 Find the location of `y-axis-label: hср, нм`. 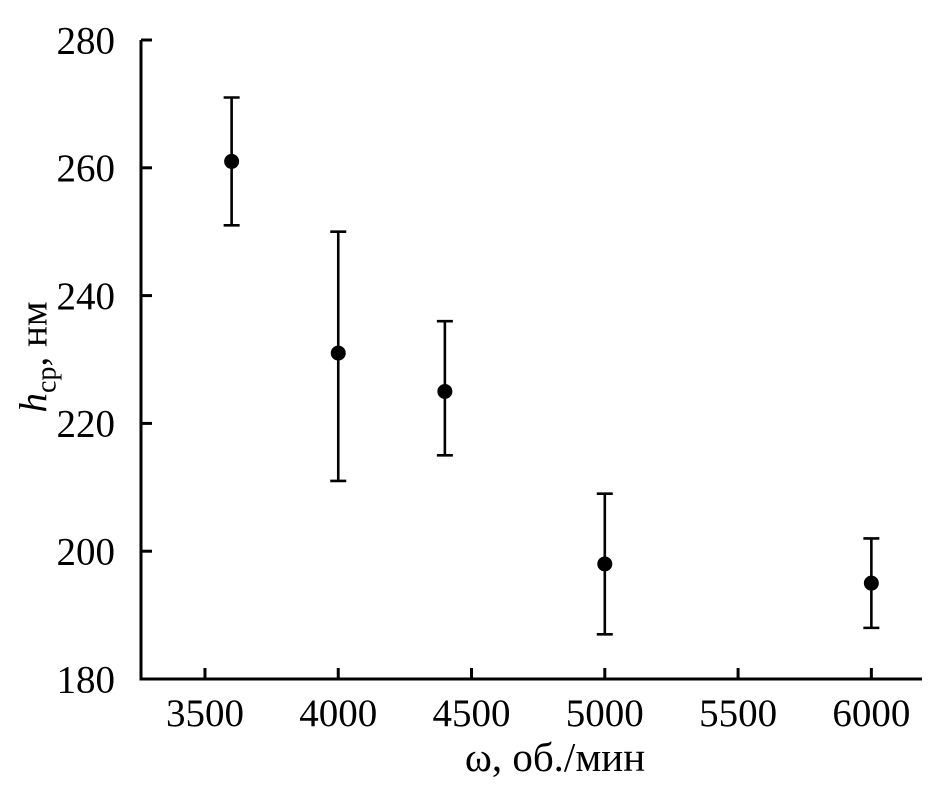

y-axis-label: hср, нм is located at coordinates (37, 357).